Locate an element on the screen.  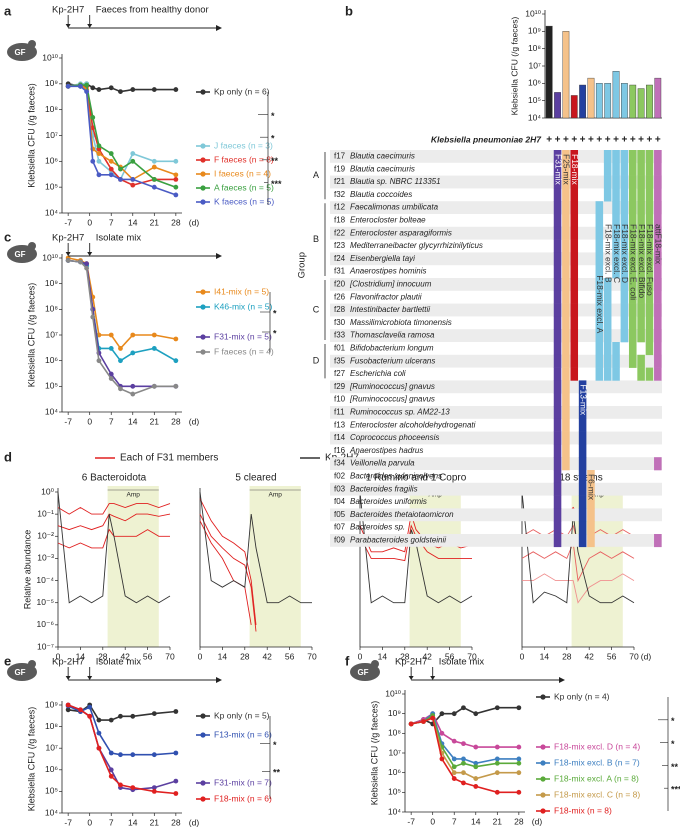
strain-id: f26 is located at coordinates (340, 296).